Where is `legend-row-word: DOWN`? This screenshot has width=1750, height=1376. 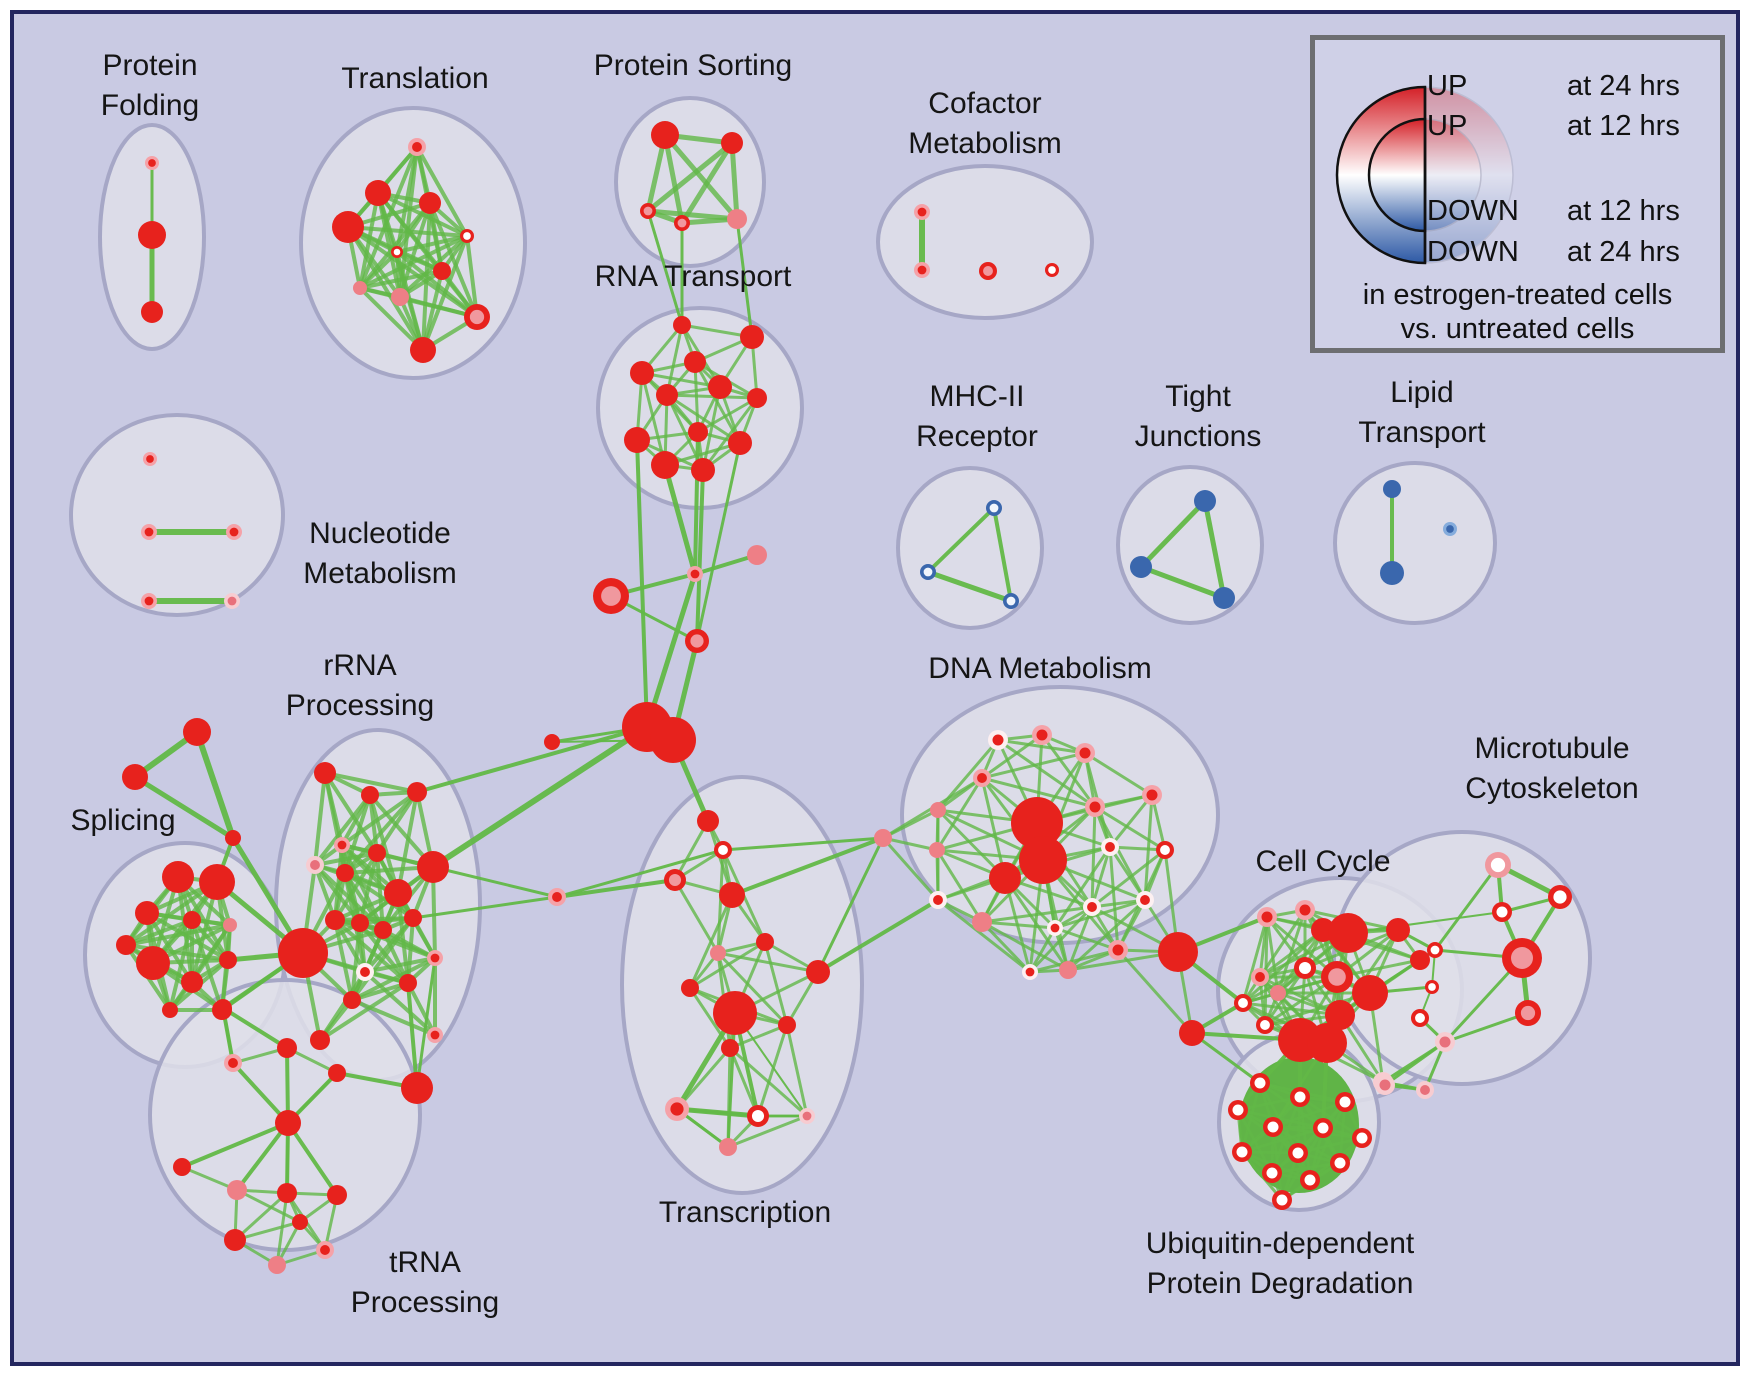
legend-row-word: DOWN is located at coordinates (1473, 211).